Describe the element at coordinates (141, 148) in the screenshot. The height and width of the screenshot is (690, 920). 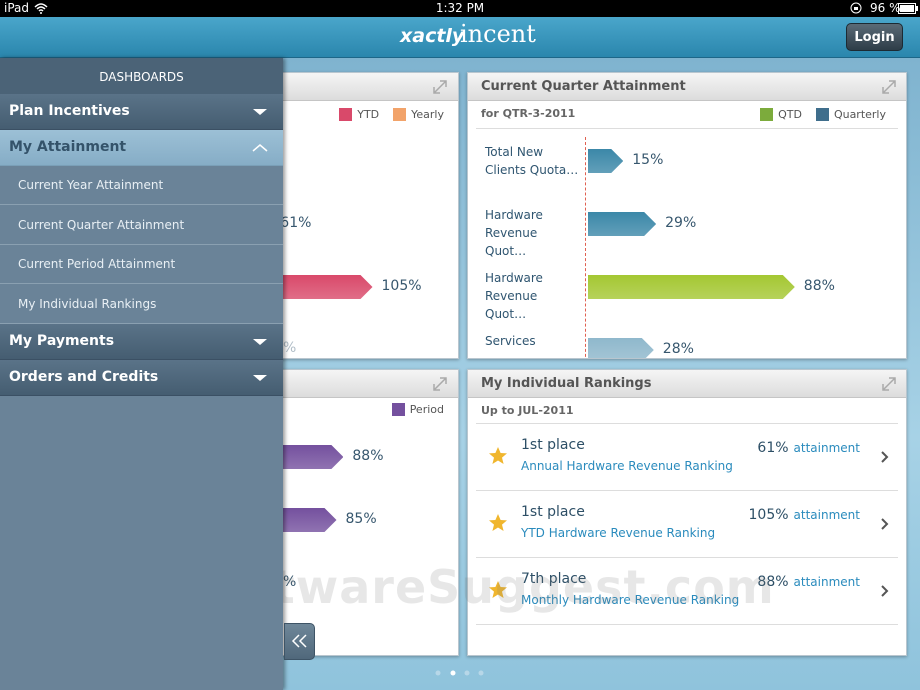
I see `menu-section: My Attainment` at that location.